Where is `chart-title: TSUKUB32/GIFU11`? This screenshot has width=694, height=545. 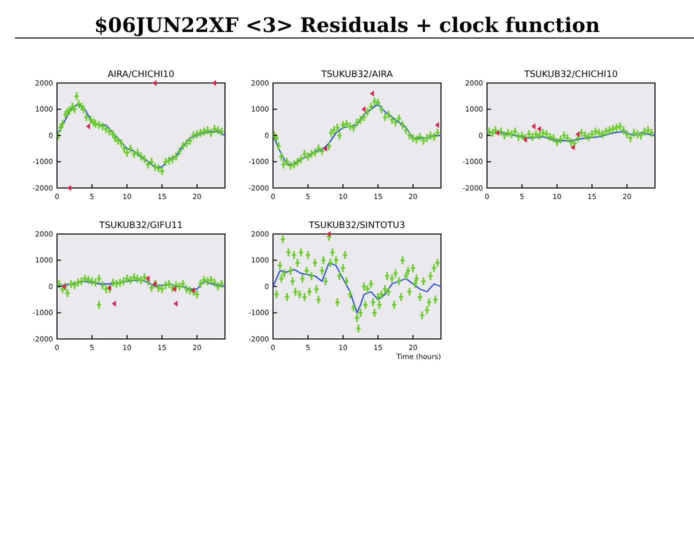 chart-title: TSUKUB32/GIFU11 is located at coordinates (140, 226).